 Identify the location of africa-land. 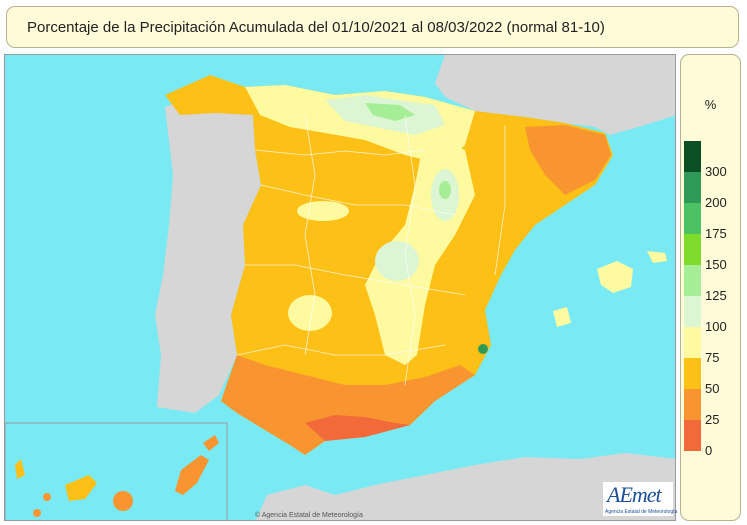
(465, 486).